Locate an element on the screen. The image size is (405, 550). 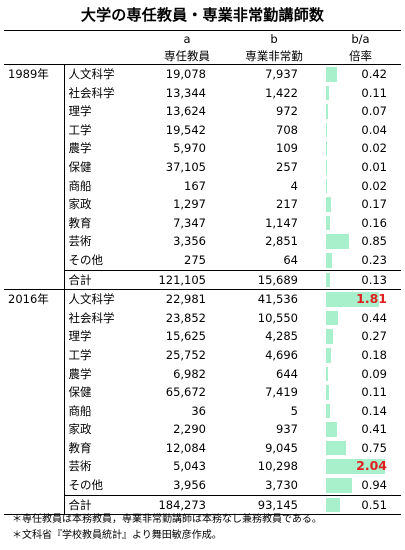
table-row: 商船 167 4 0.02 is located at coordinates (202, 186).